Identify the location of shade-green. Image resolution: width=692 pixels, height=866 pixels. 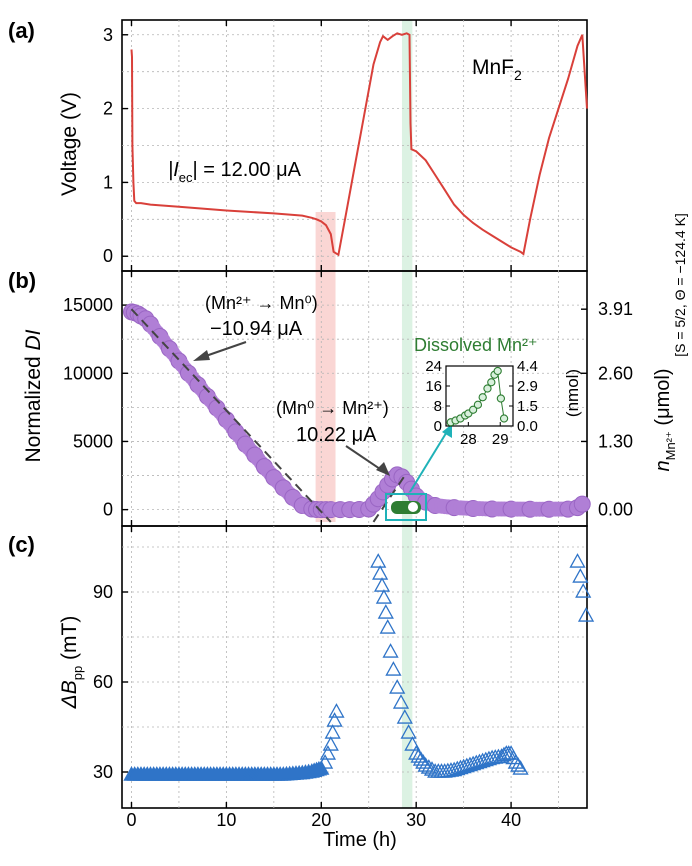
(407, 414).